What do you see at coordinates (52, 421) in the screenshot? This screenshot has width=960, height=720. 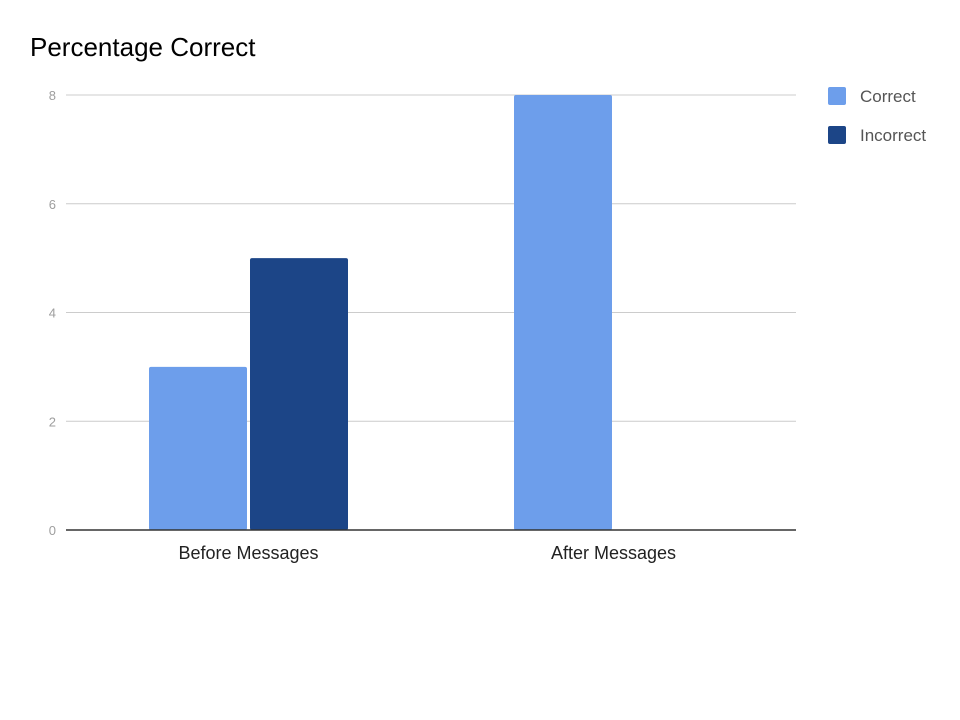 I see `y-tick-label: 2` at bounding box center [52, 421].